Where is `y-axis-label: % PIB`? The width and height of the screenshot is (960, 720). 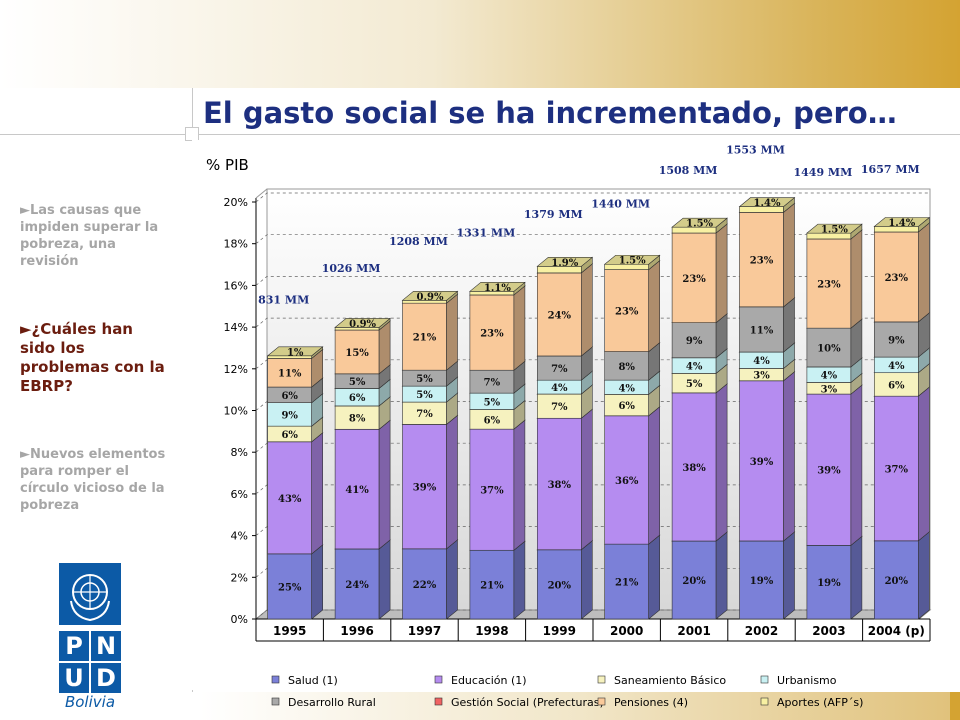
y-axis-label: % PIB is located at coordinates (227, 165).